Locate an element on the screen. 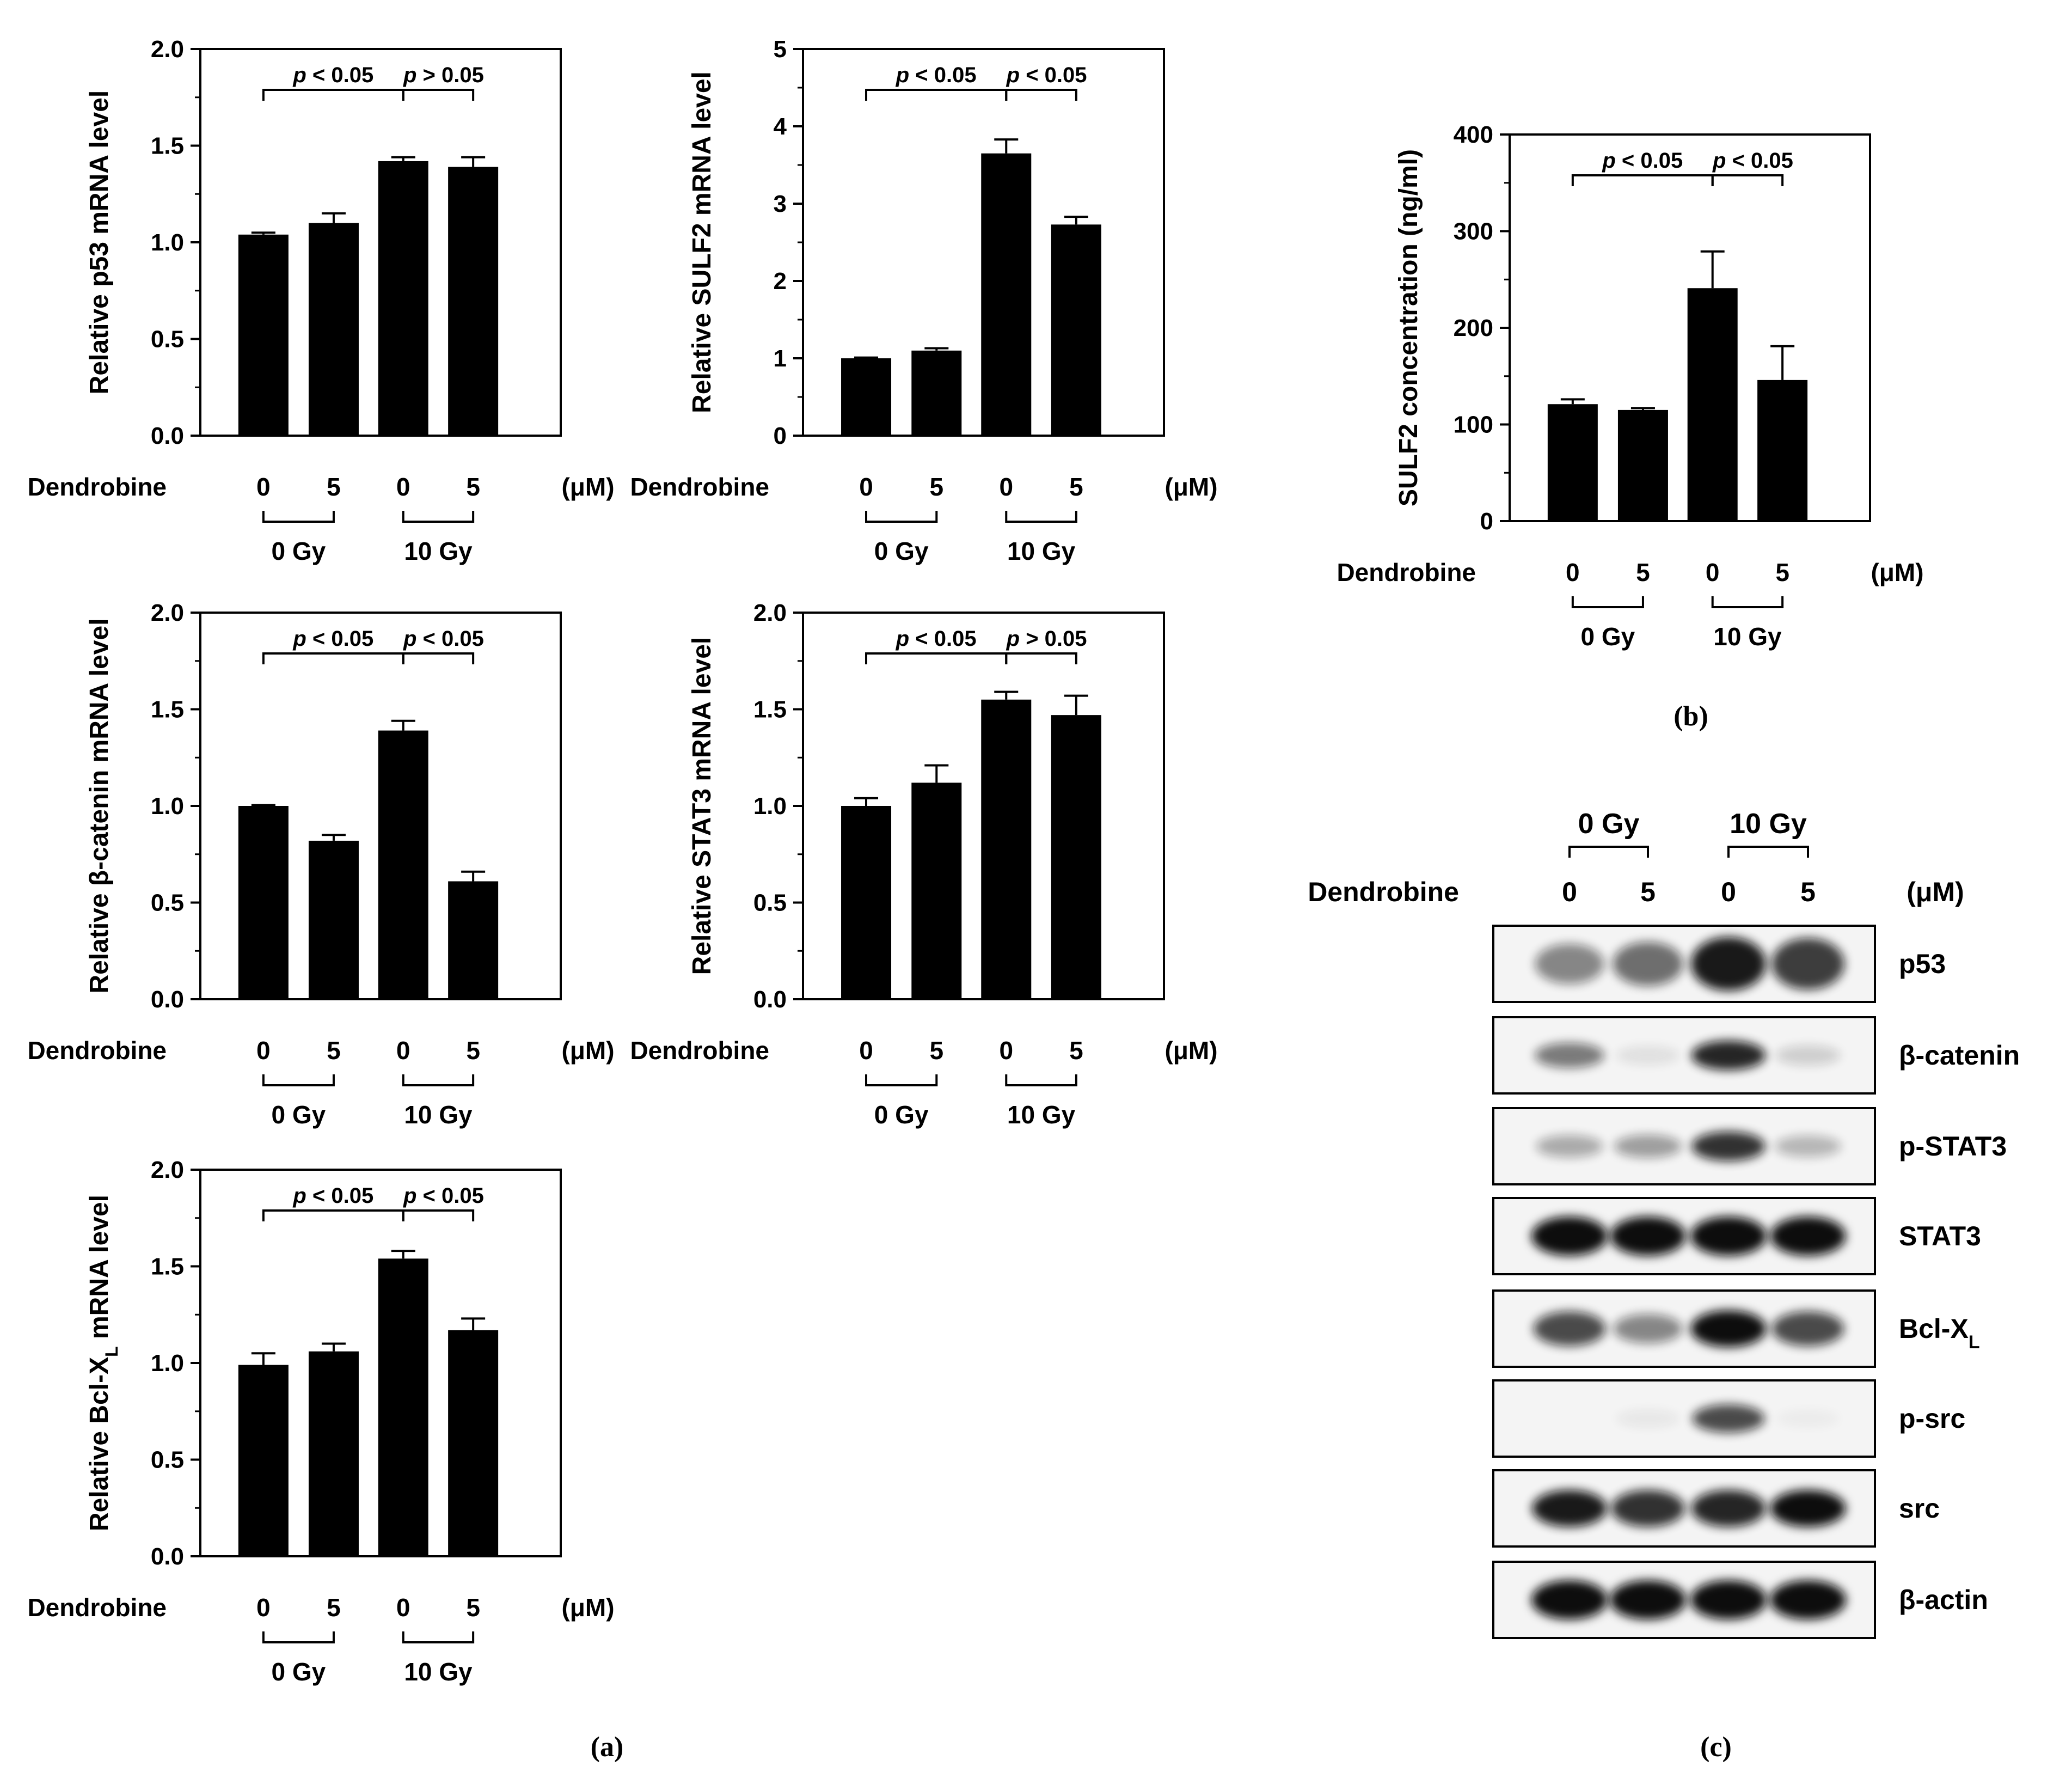 The width and height of the screenshot is (2072, 1785). wb-row: β-catenin is located at coordinates (1756, 1055).